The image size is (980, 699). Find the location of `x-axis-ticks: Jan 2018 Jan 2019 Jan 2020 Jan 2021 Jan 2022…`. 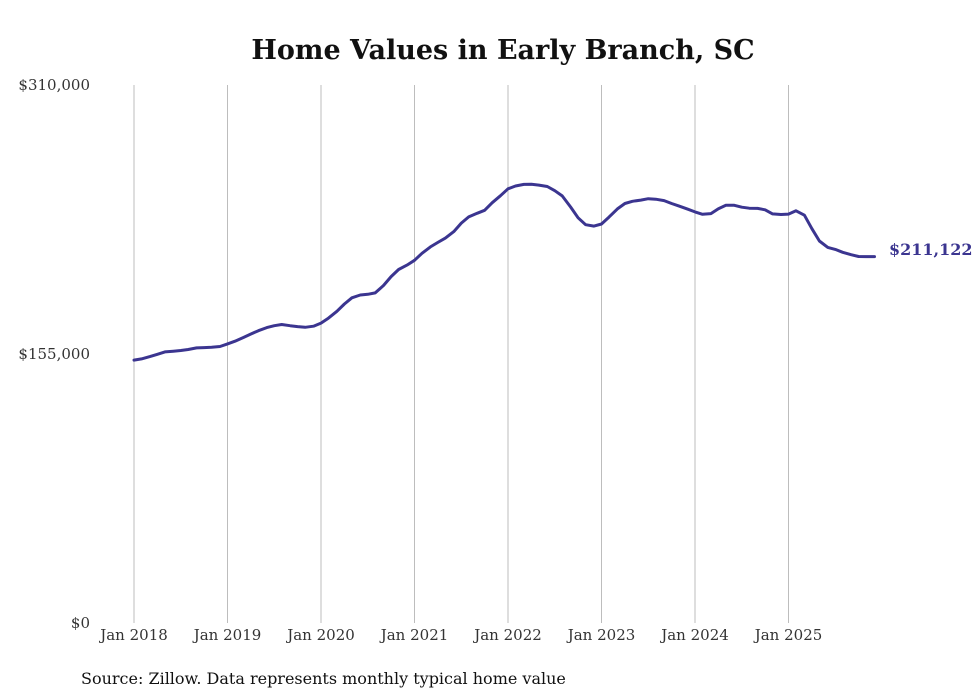

x-axis-ticks: Jan 2018 Jan 2019 Jan 2020 Jan 2021 Jan 2022… is located at coordinates (460, 635).